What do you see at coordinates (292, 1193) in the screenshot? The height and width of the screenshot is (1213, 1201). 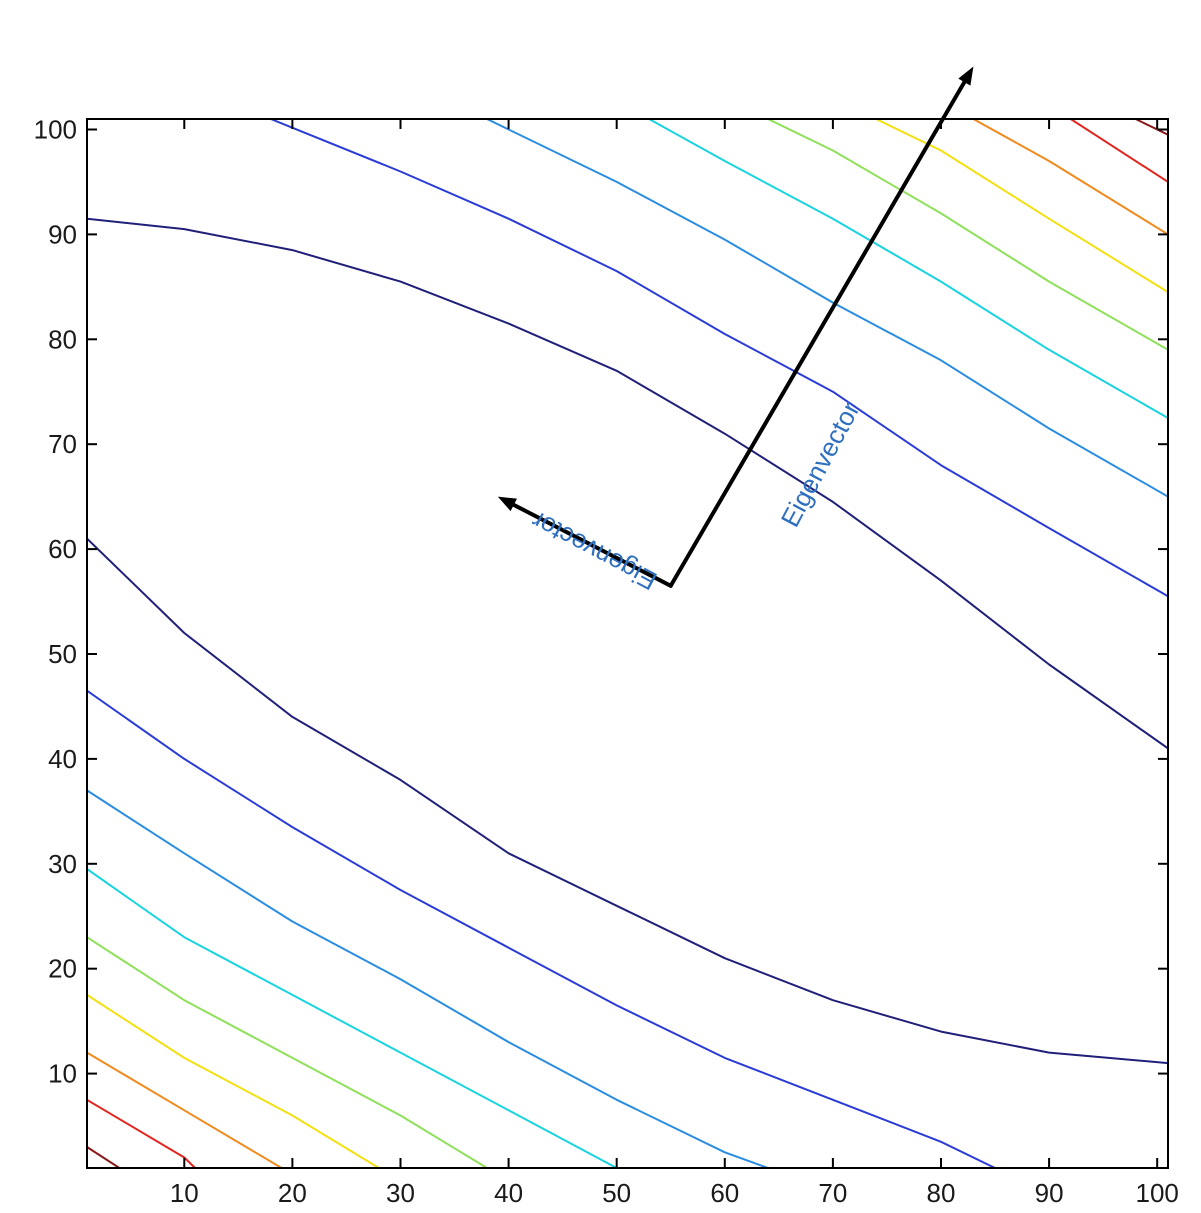 I see `x-tick-label: 20` at bounding box center [292, 1193].